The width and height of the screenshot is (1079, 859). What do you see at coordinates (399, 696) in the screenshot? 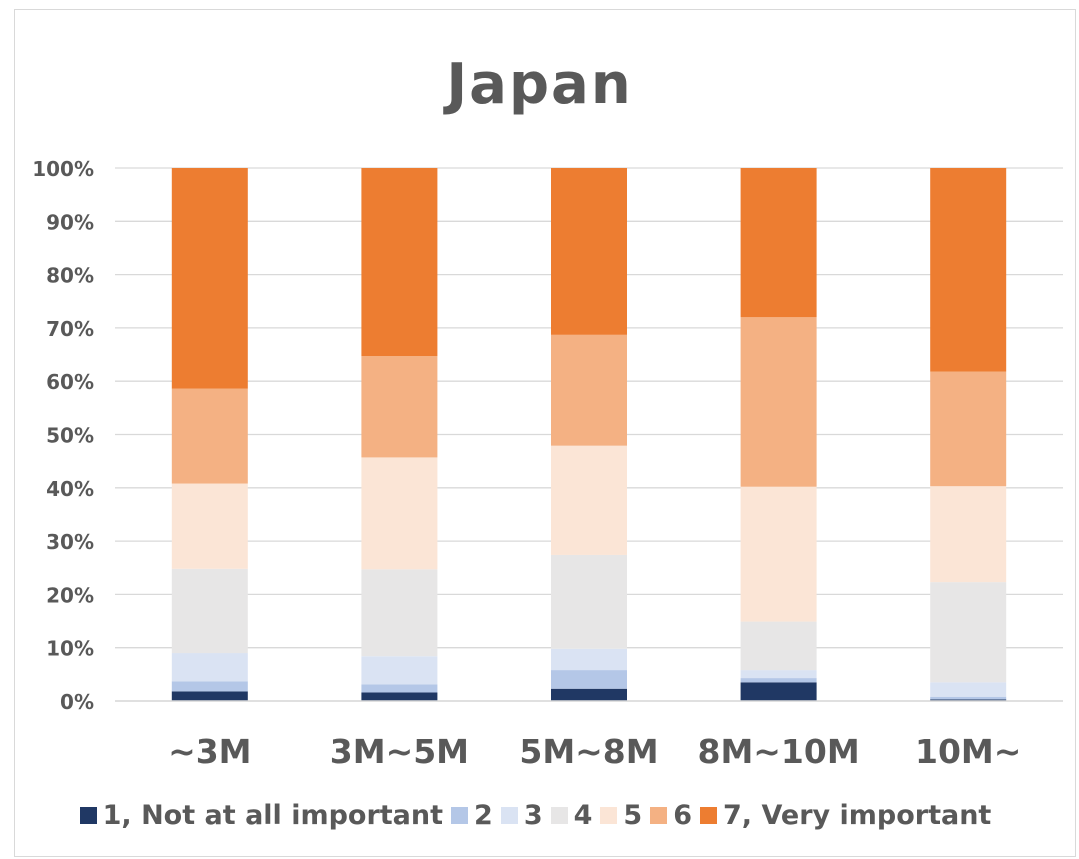
I see `bar-segment-3M~5M-1` at bounding box center [399, 696].